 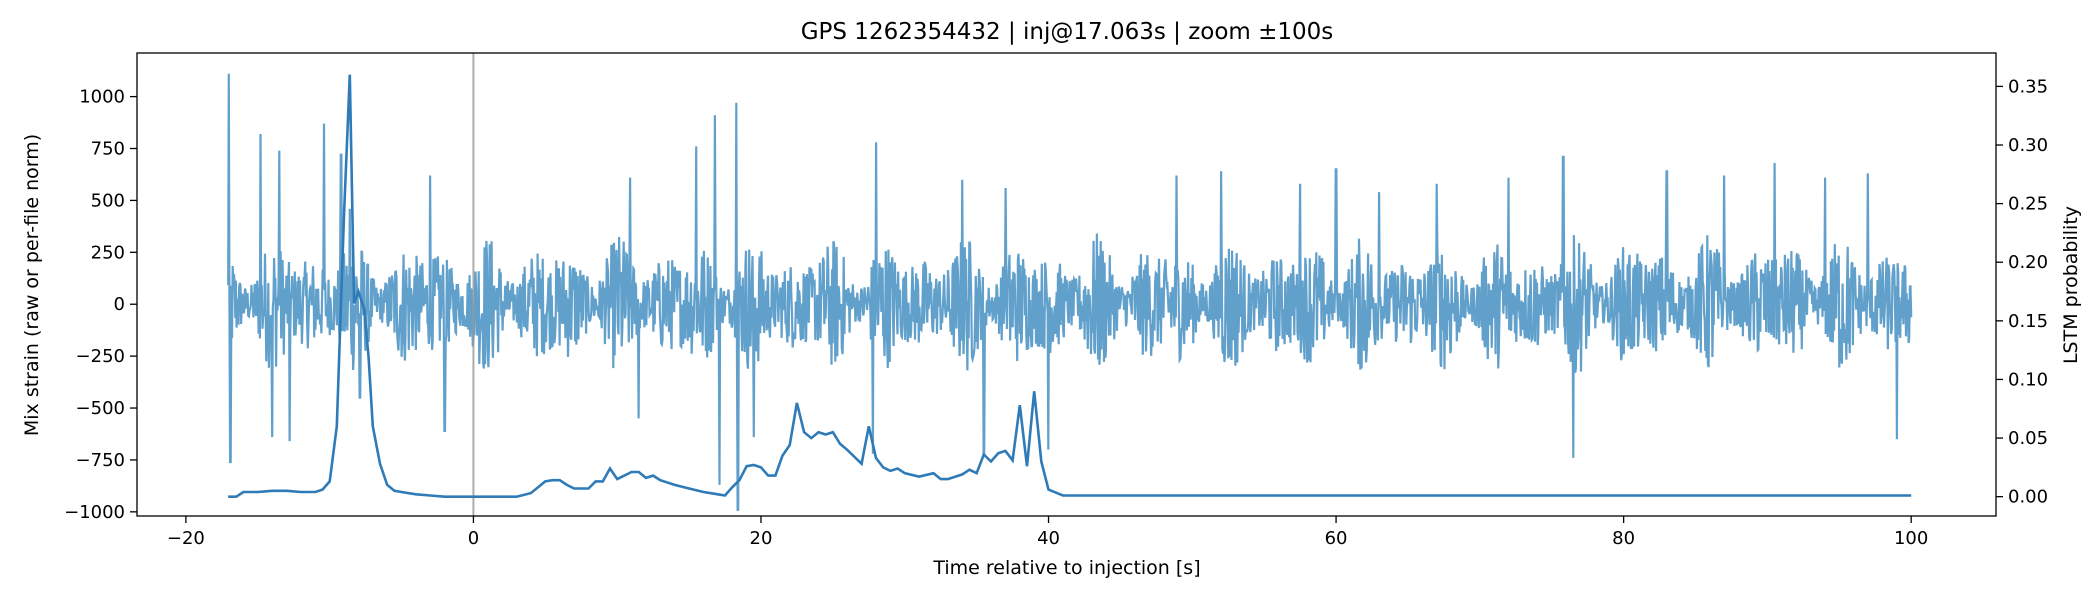 I want to click on y-left-tick-label: 500, so click(x=108, y=200).